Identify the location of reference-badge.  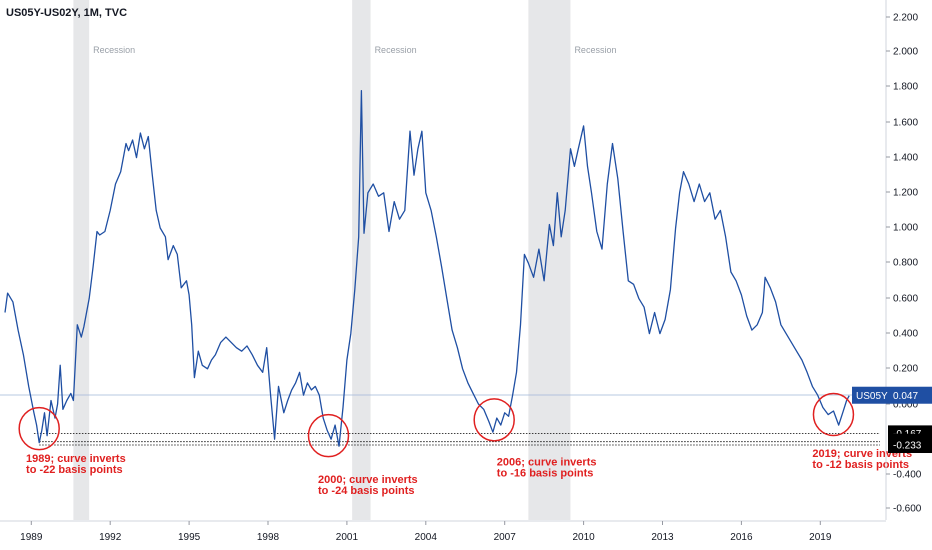
(910, 445).